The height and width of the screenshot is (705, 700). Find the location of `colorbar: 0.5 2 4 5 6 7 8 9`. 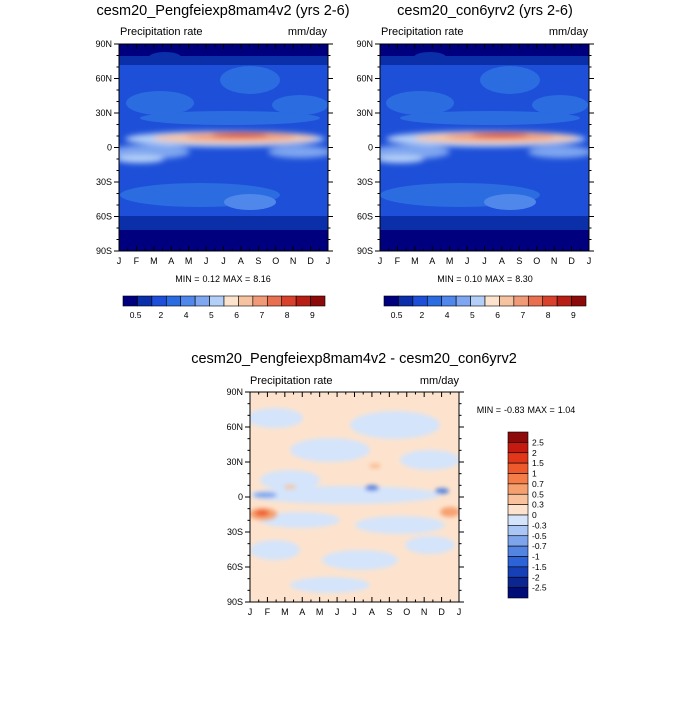

colorbar: 0.5 2 4 5 6 7 8 9 is located at coordinates (485, 307).